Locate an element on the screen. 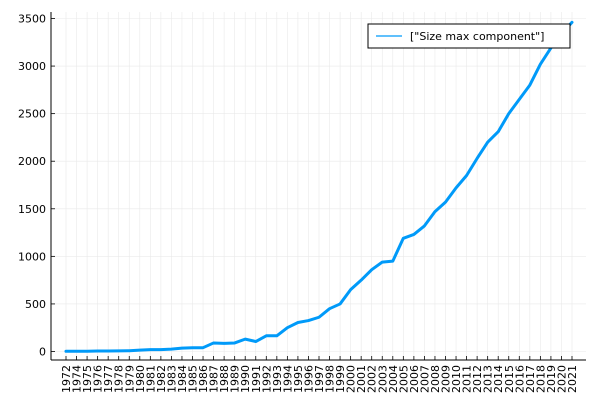 The image size is (600, 400). x-tick-label: 2020 is located at coordinates (561, 379).